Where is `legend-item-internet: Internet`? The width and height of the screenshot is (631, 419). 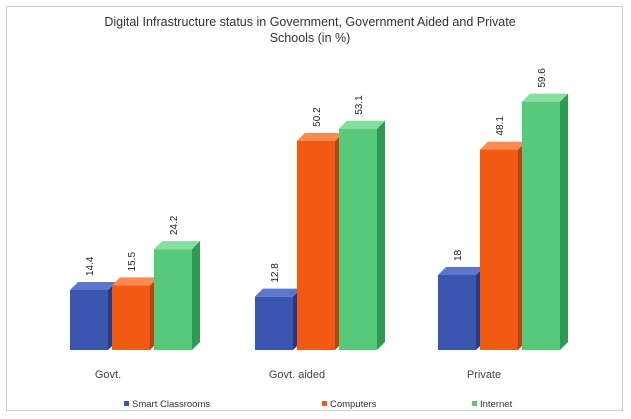 legend-item-internet: Internet is located at coordinates (492, 404).